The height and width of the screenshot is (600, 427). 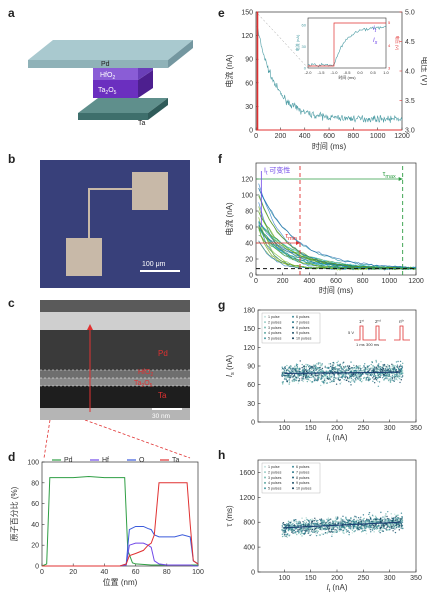 What do you see at coordinates (161, 416) in the screenshot?
I see `tem-scale-label: 30 nm` at bounding box center [161, 416].